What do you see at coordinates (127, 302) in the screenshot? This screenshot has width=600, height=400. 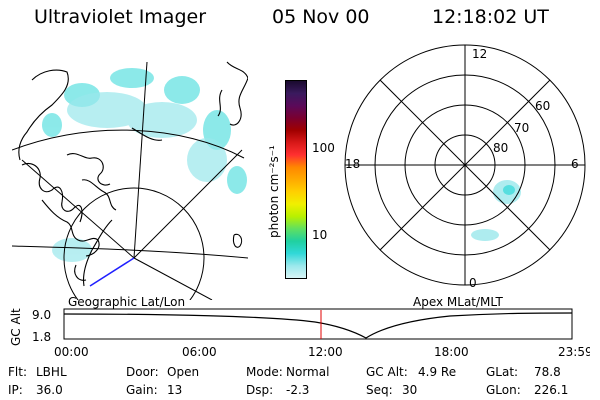 I see `left-panel-caption: Geographic Lat/Lon` at bounding box center [127, 302].